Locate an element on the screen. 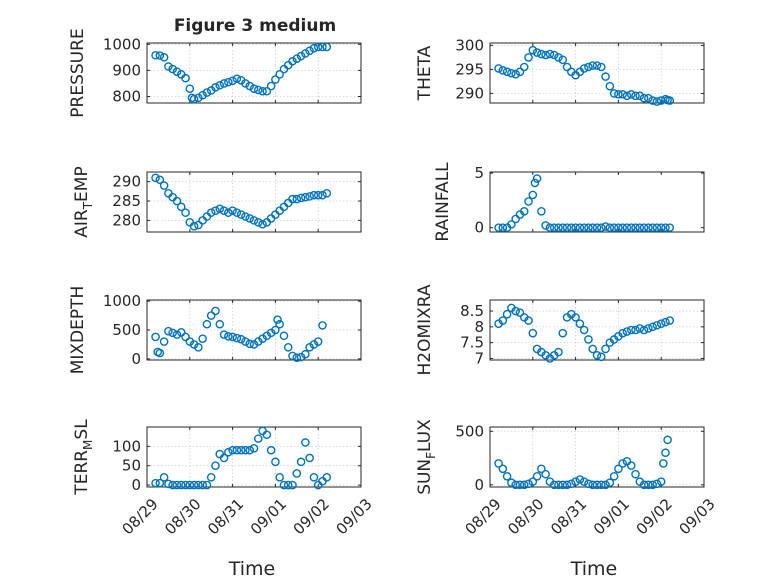 This screenshot has height=583, width=778. y-tick-label: 280 is located at coordinates (126, 220).